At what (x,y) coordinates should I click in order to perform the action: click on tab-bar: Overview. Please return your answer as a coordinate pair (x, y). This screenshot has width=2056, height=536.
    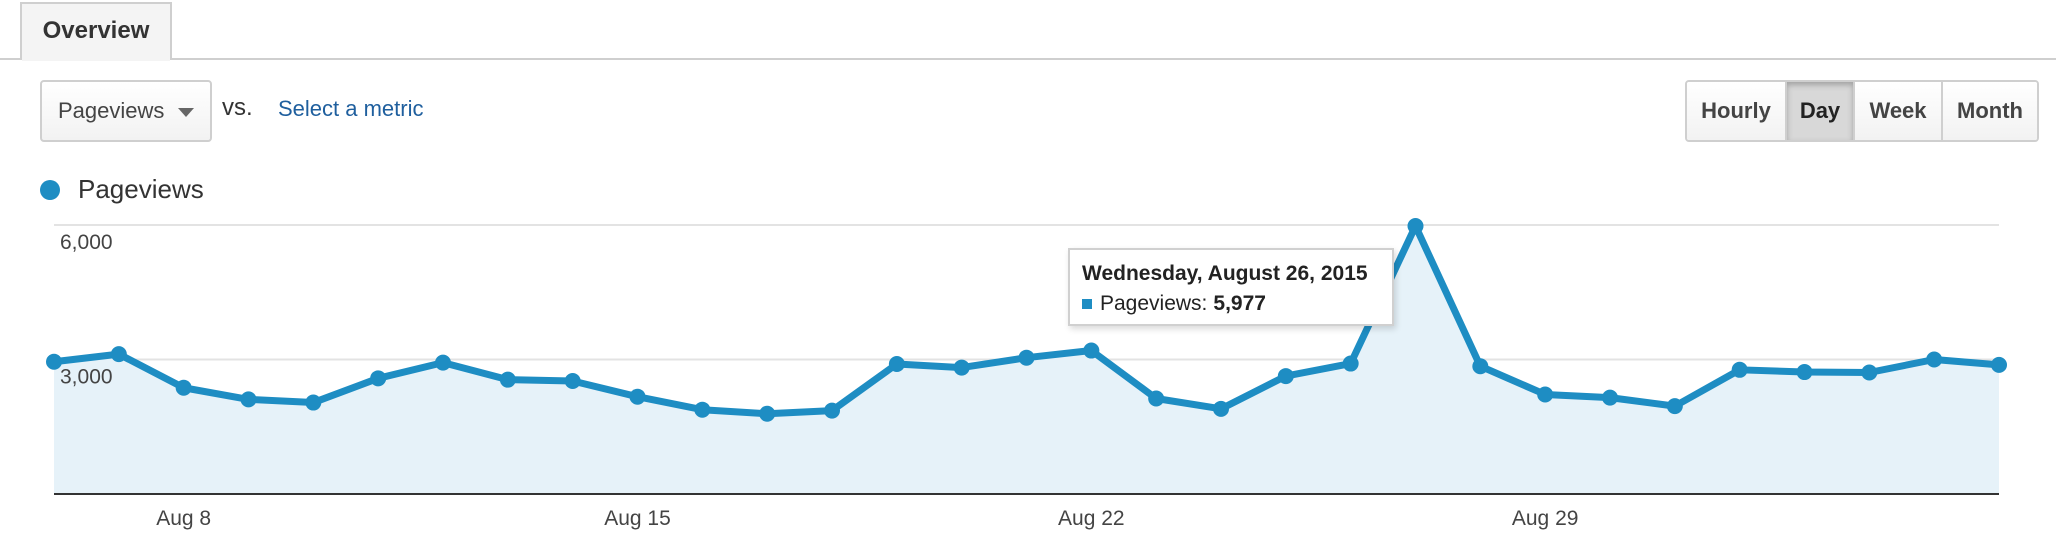
    Looking at the image, I should click on (1028, 30).